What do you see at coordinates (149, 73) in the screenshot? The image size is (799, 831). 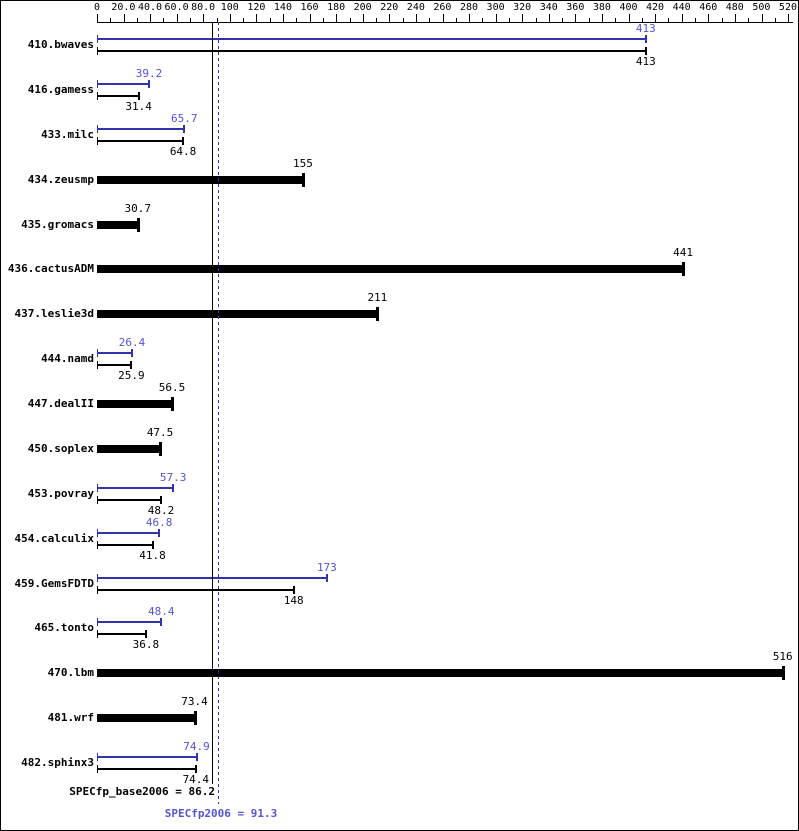 I see `peak-value-416.gamess: 39.2` at bounding box center [149, 73].